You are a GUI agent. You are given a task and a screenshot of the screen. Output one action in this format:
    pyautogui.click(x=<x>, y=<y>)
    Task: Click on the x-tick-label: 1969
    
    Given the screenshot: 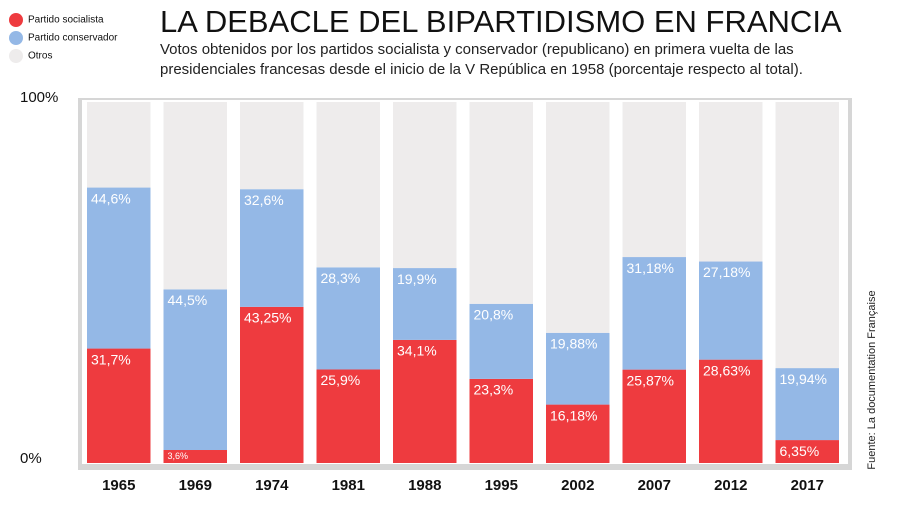 What is the action you would take?
    pyautogui.click(x=195, y=485)
    